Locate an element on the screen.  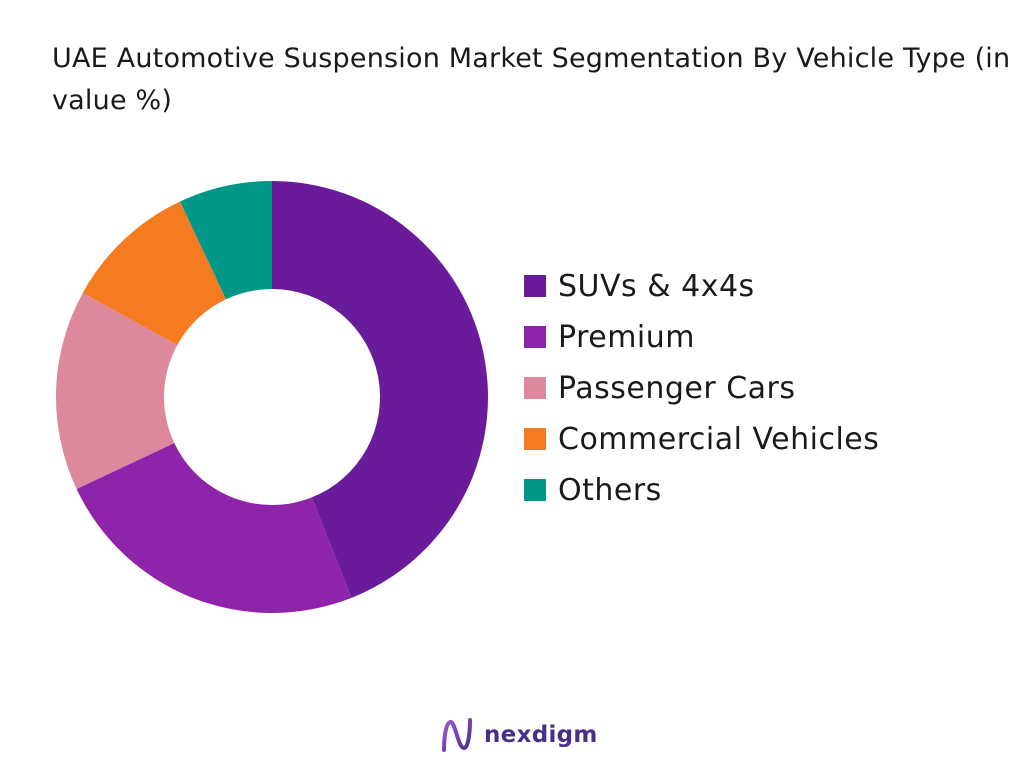
donut-slice-suvs-4x4s is located at coordinates (380, 389).